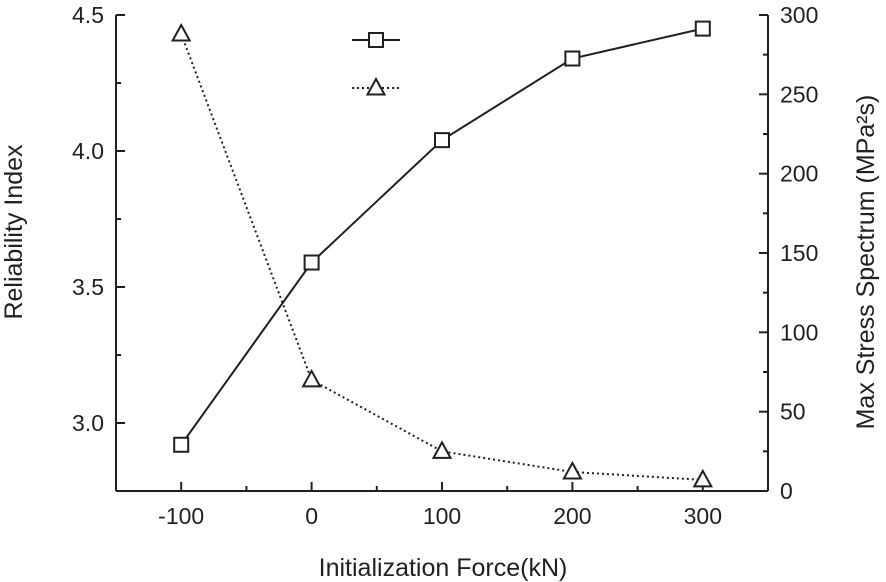 This screenshot has height=582, width=886. I want to click on y-axis-title-left: Reliability Index, so click(14, 232).